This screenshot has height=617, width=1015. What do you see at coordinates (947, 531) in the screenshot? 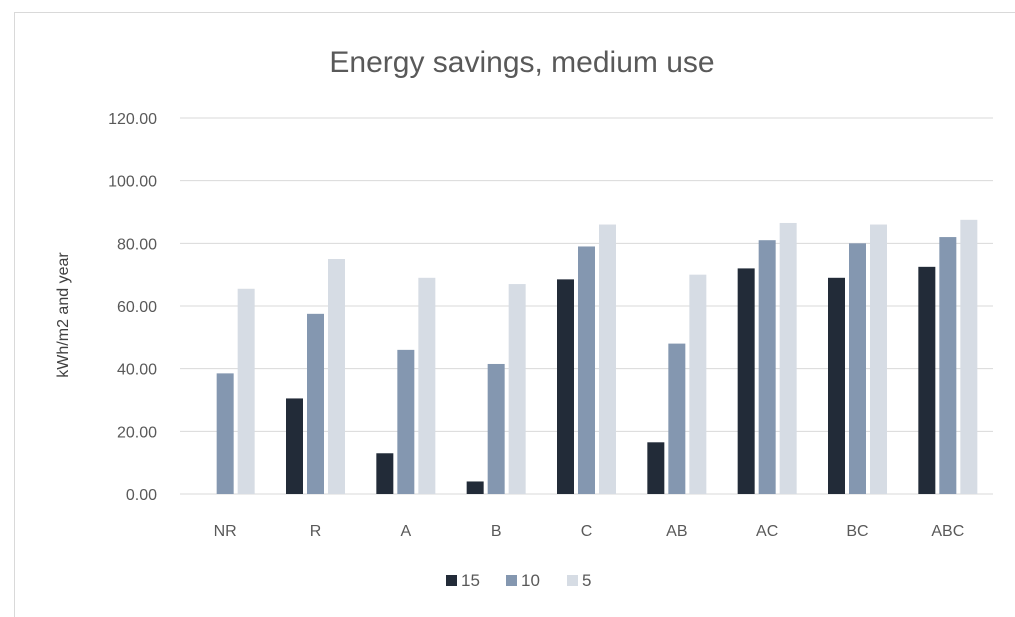
I see `x-tick-label: ABC` at bounding box center [947, 531].